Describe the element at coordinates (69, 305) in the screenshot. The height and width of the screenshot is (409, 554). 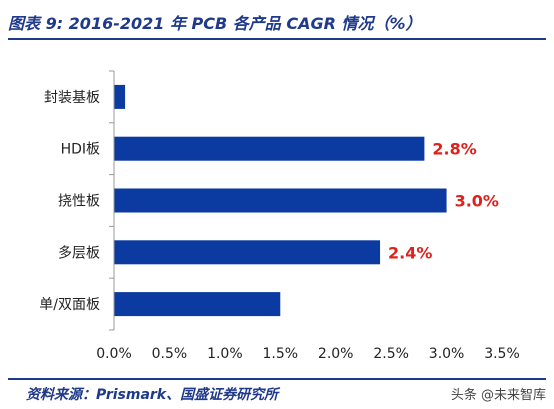
I see `category-label: 单/双面板` at that location.